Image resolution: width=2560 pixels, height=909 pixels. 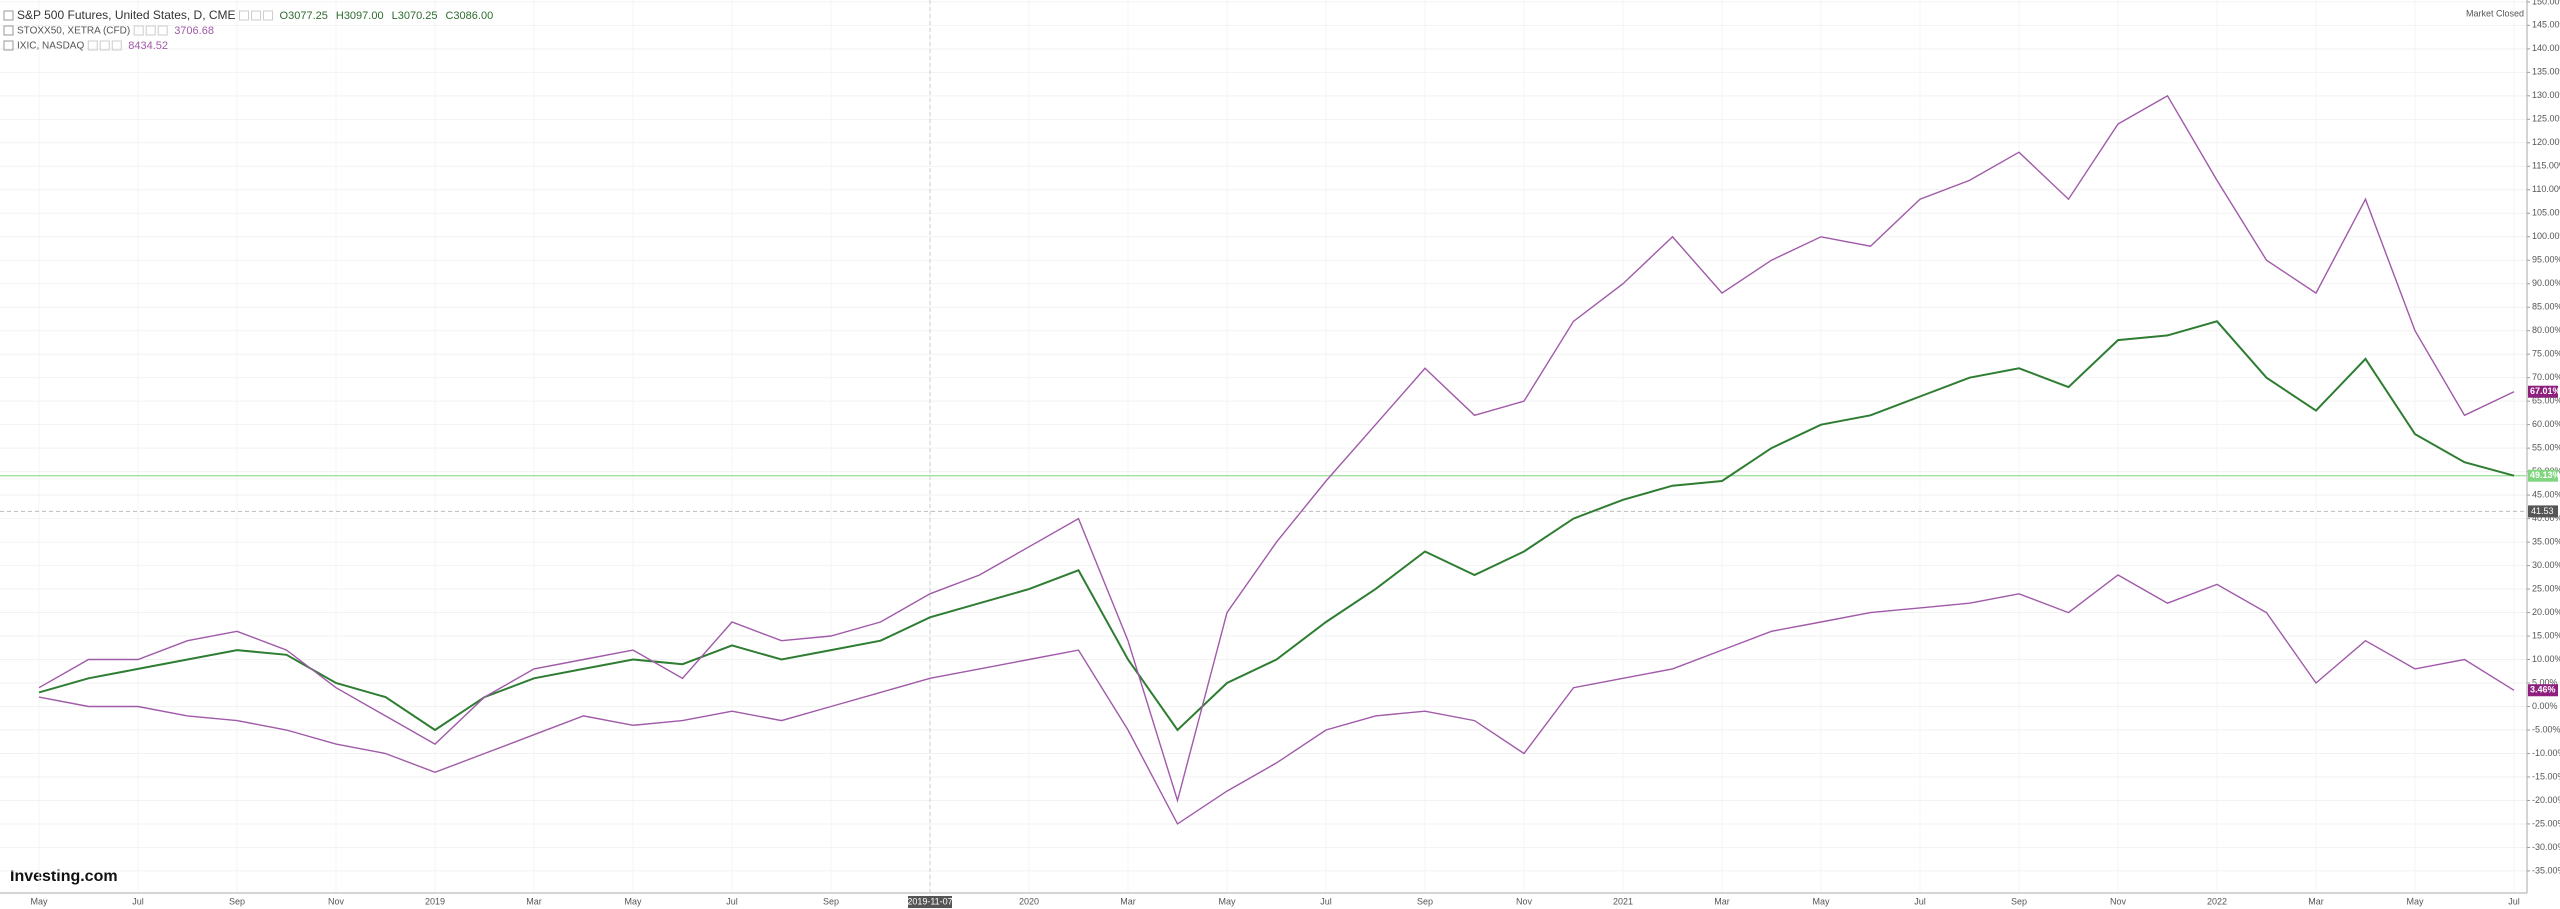 I want to click on market-status: Market Closed, so click(x=2495, y=13).